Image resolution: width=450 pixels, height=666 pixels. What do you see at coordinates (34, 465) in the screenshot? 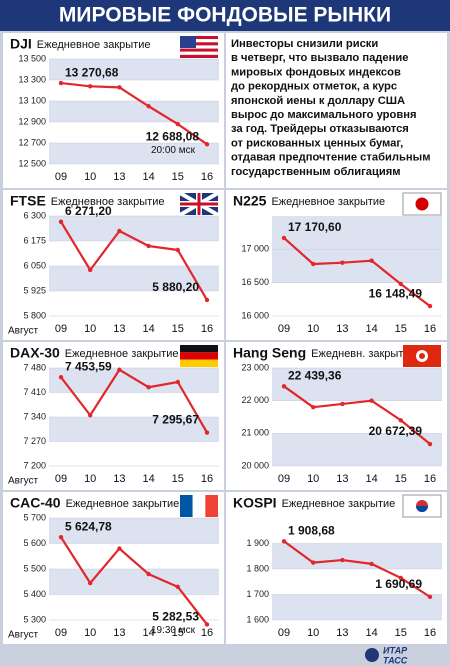
I see `y-tick-label: 7 200` at bounding box center [34, 465].